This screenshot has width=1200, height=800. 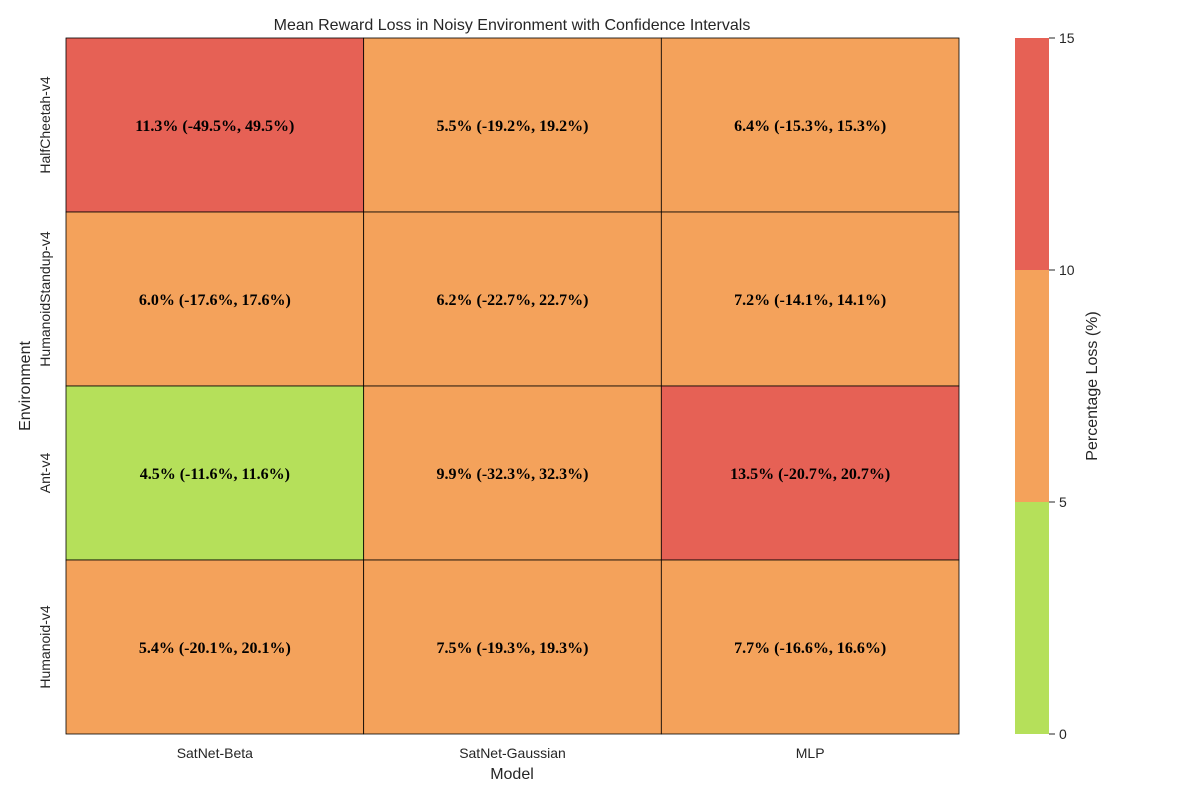 I want to click on cell-annotation: 5.4% (-20.1%, 20.1%), so click(x=215, y=648).